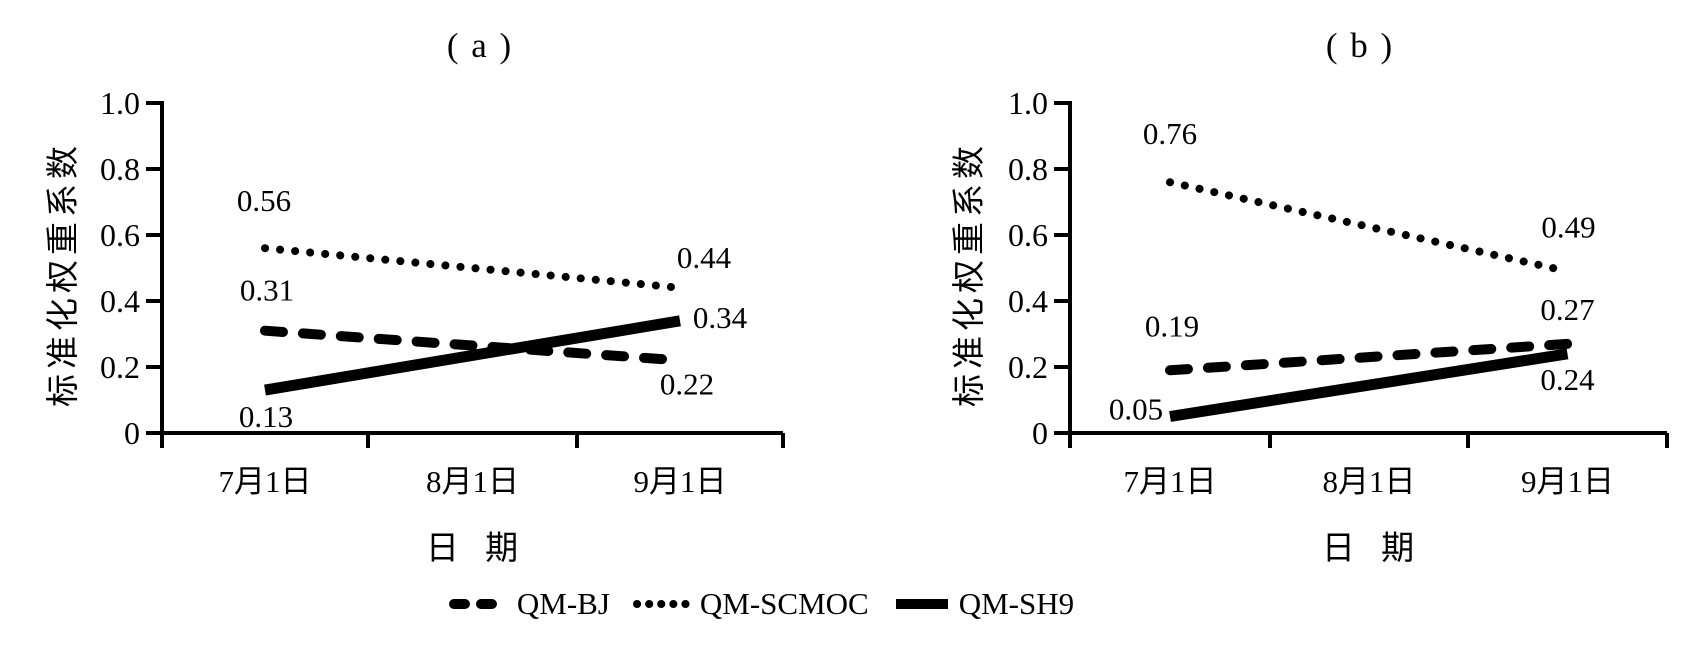 The height and width of the screenshot is (645, 1707). What do you see at coordinates (1368, 549) in the screenshot?
I see `panel-b-x-axis-label: 日 期` at bounding box center [1368, 549].